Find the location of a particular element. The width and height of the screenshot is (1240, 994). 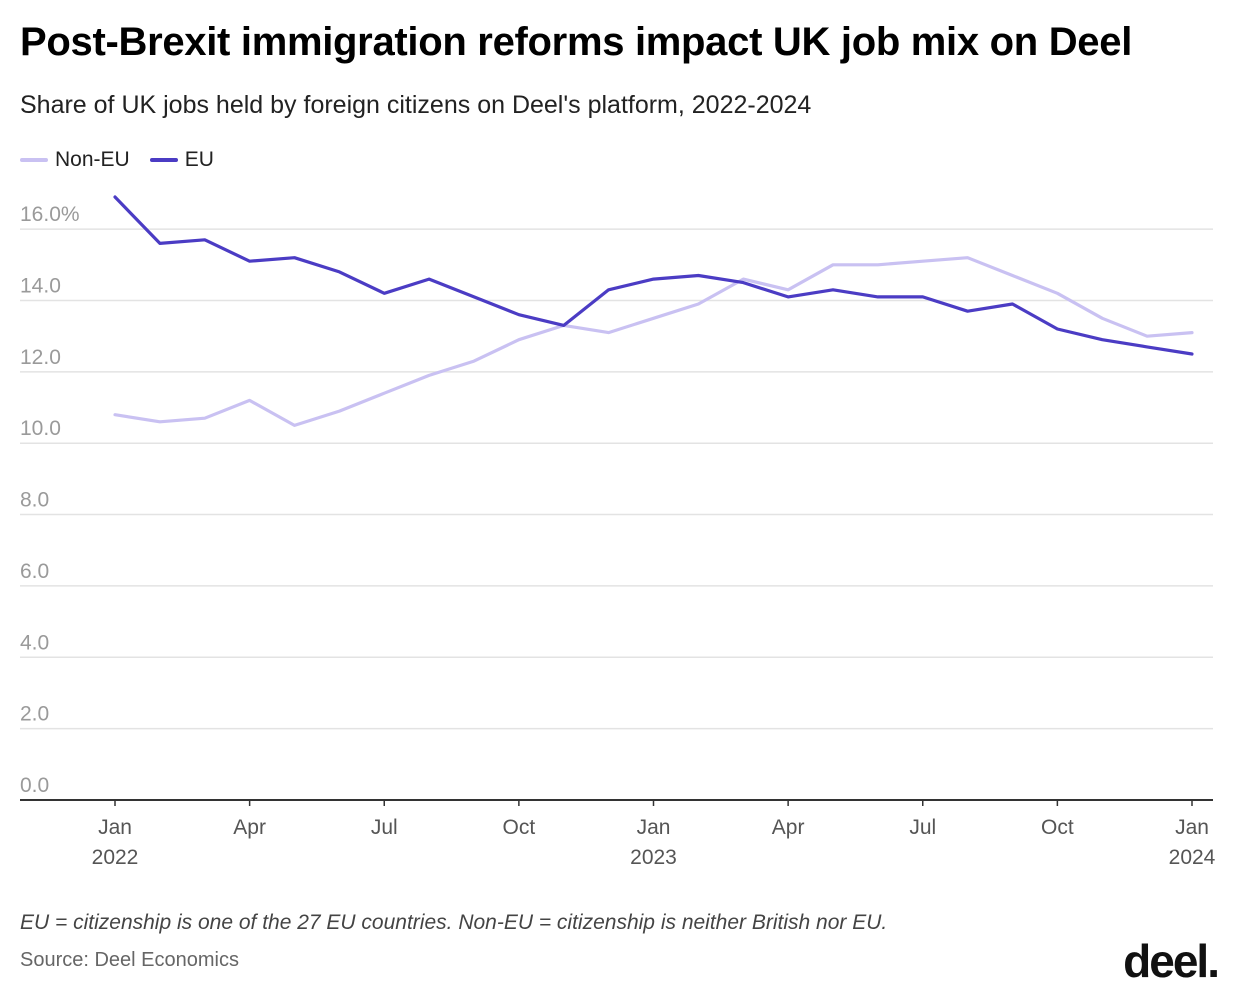

deel-logo: deel. is located at coordinates (1171, 961).